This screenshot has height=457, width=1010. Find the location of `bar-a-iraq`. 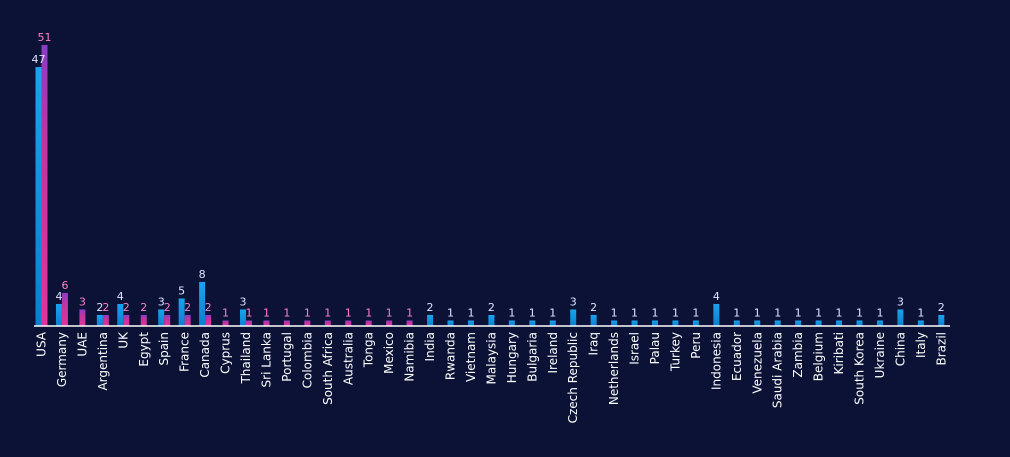

bar-a-iraq is located at coordinates (593, 320).